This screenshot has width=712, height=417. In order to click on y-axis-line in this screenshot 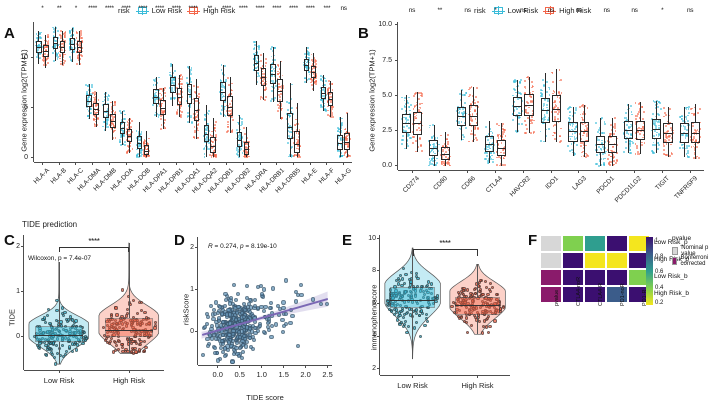, I will do `click(379, 305)`.